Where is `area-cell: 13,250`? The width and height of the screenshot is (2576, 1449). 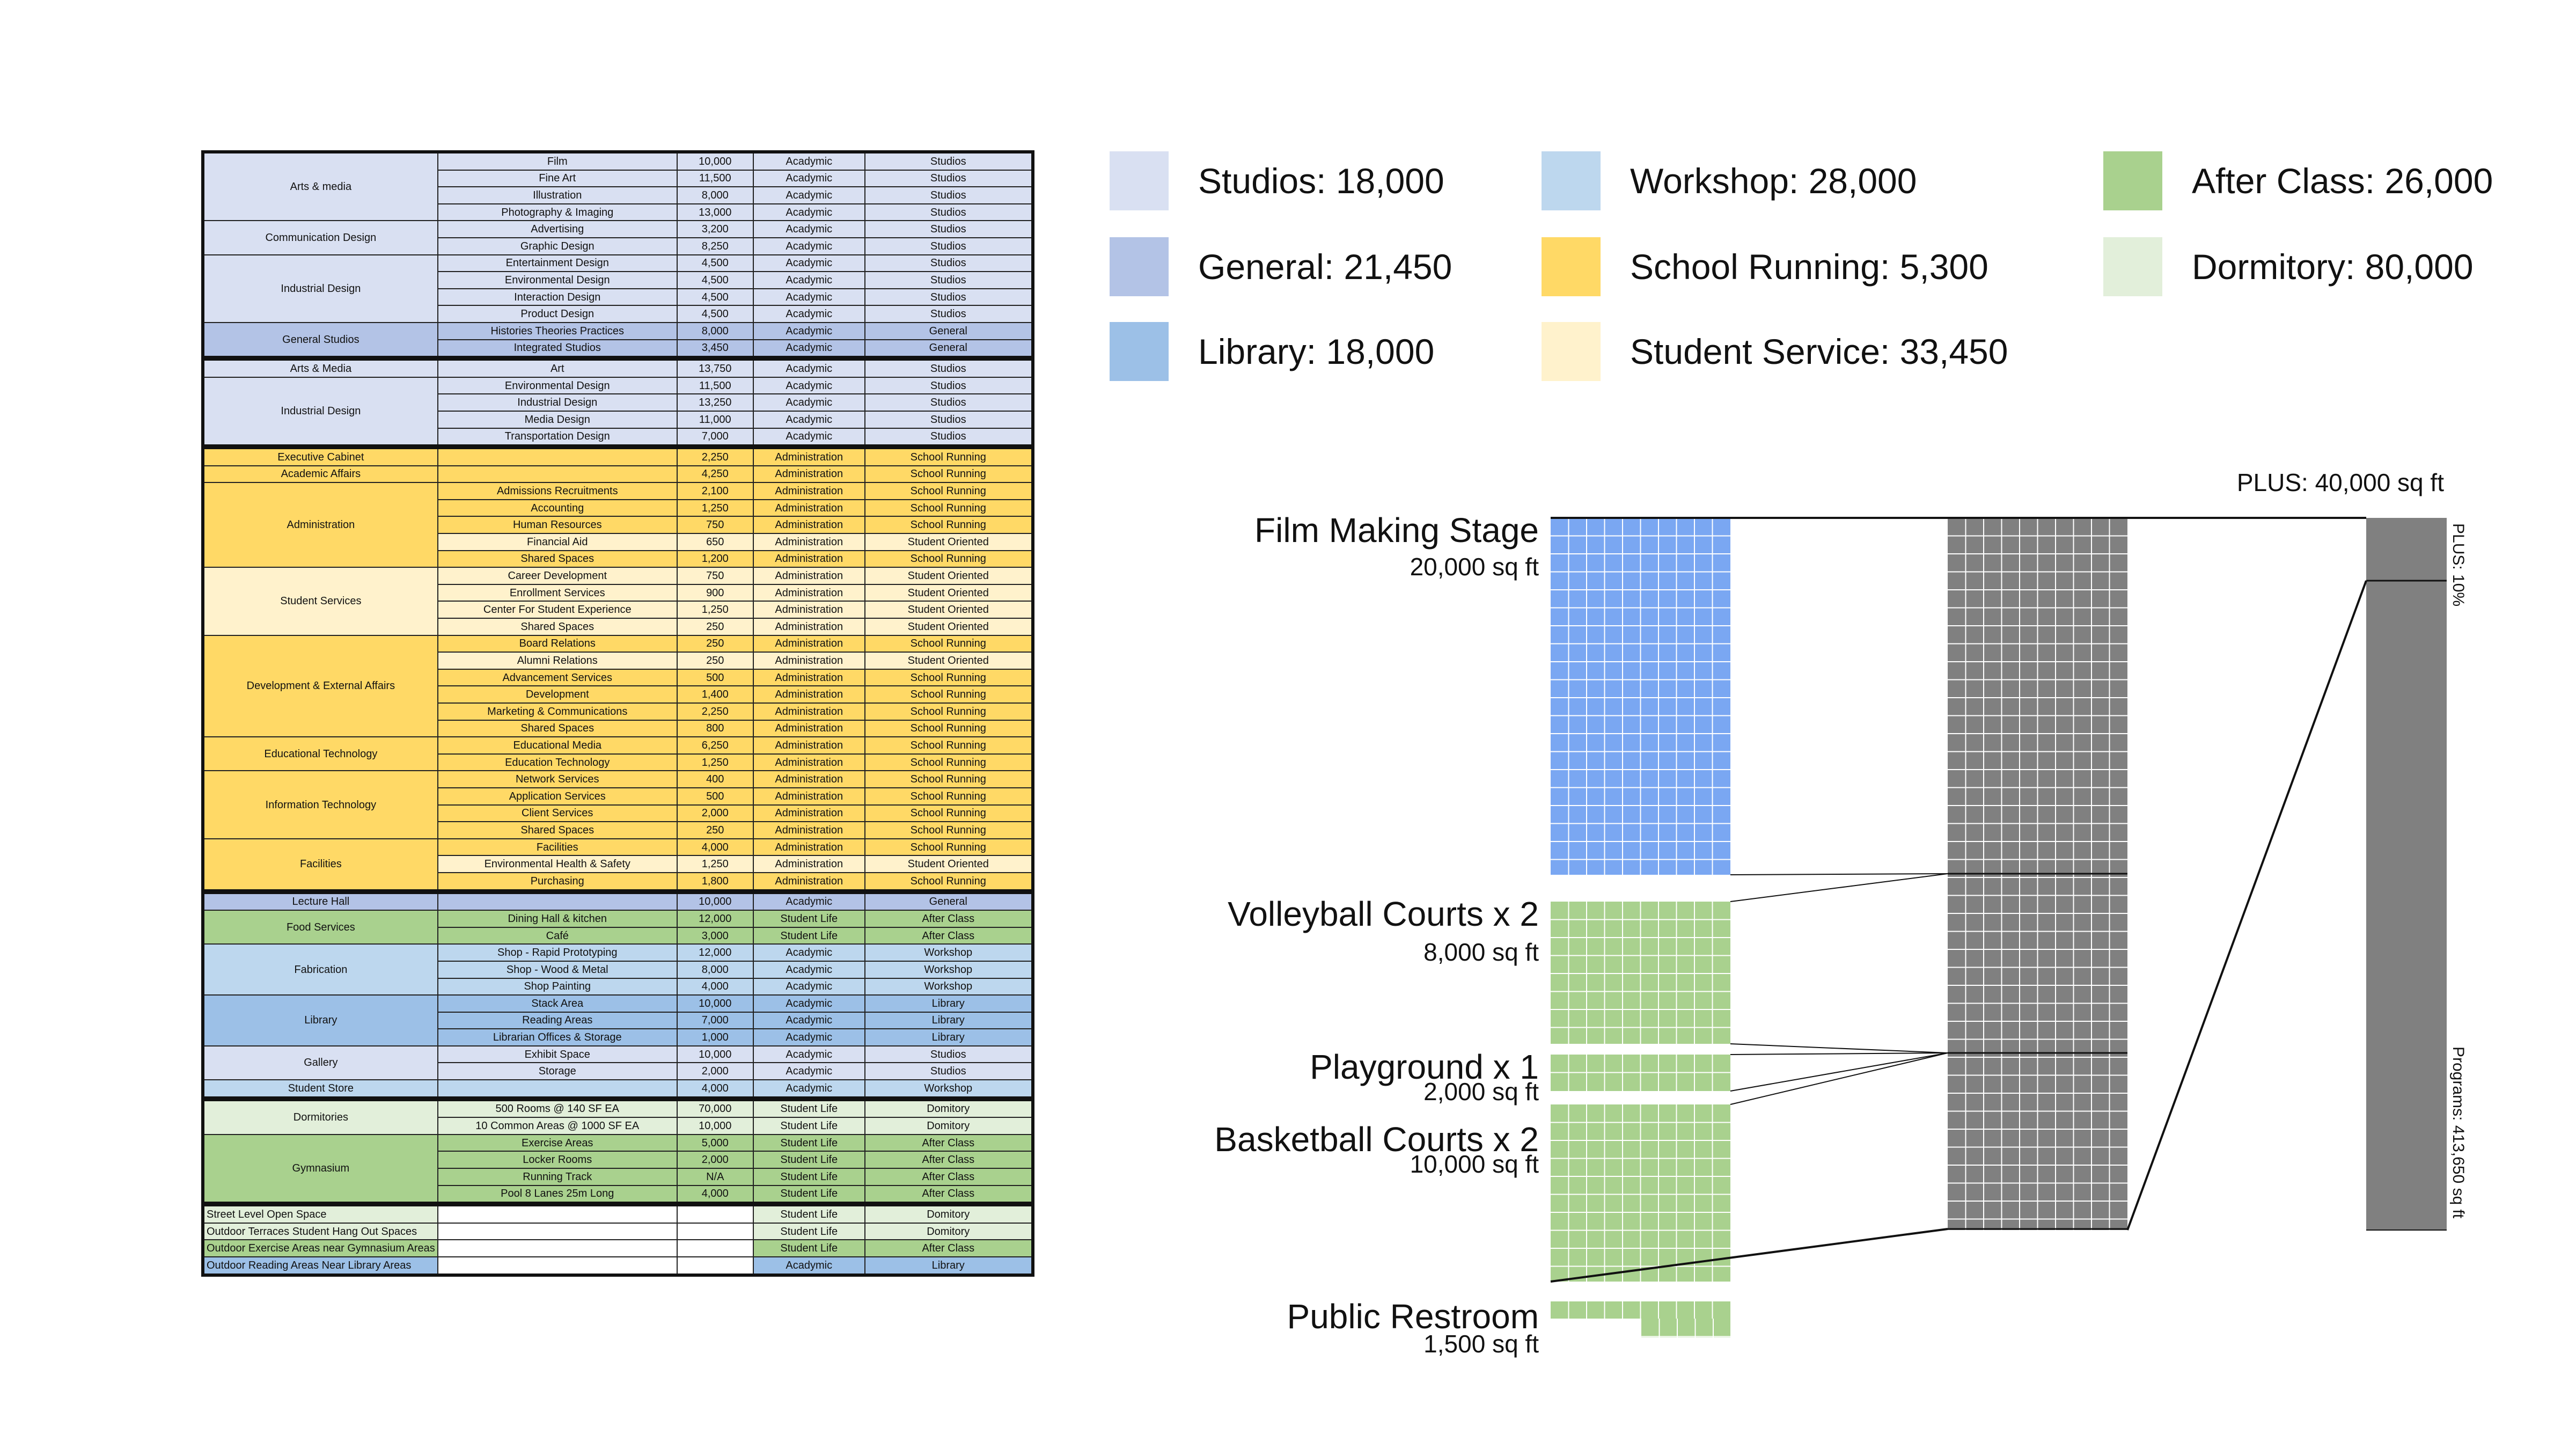 area-cell: 13,250 is located at coordinates (715, 402).